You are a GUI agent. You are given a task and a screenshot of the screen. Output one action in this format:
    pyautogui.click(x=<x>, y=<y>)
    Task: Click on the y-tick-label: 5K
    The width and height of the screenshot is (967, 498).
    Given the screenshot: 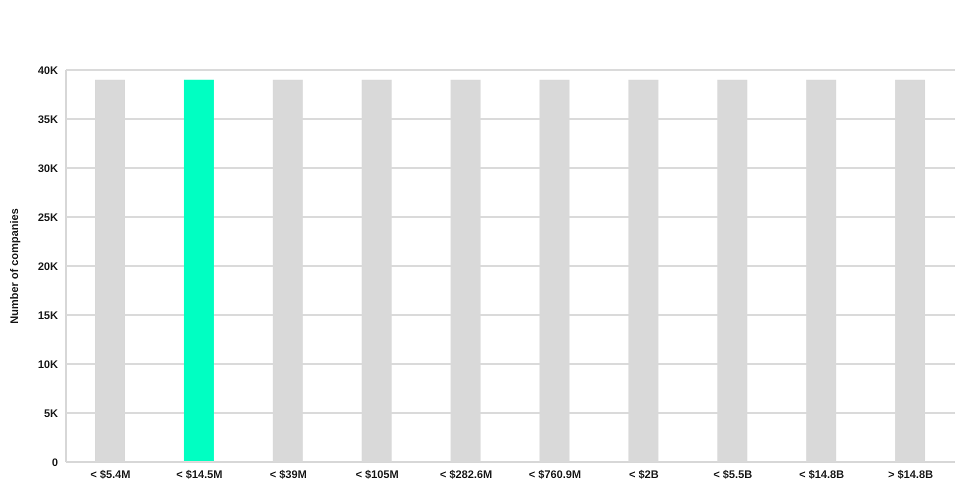 What is the action you would take?
    pyautogui.click(x=51, y=414)
    